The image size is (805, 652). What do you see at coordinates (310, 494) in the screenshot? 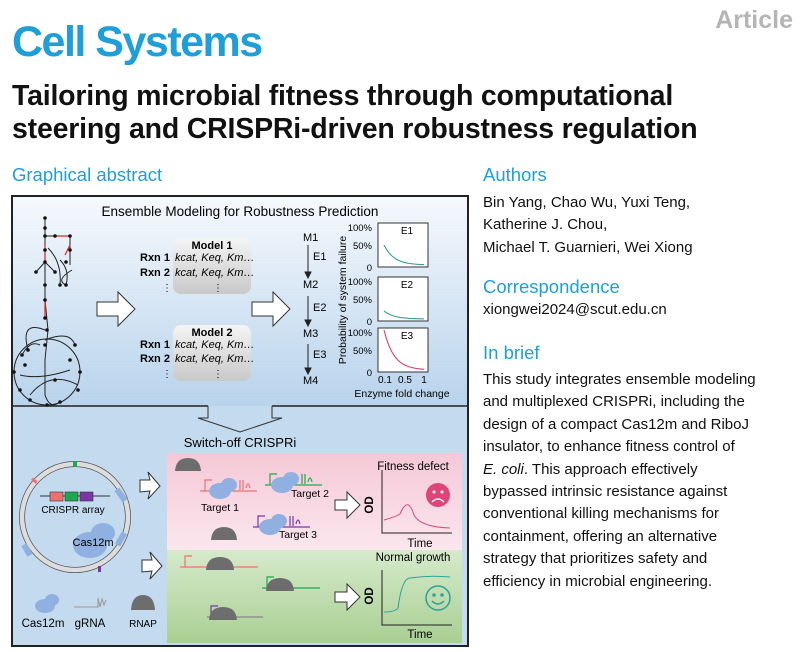
I see `target-label: Target 2` at bounding box center [310, 494].